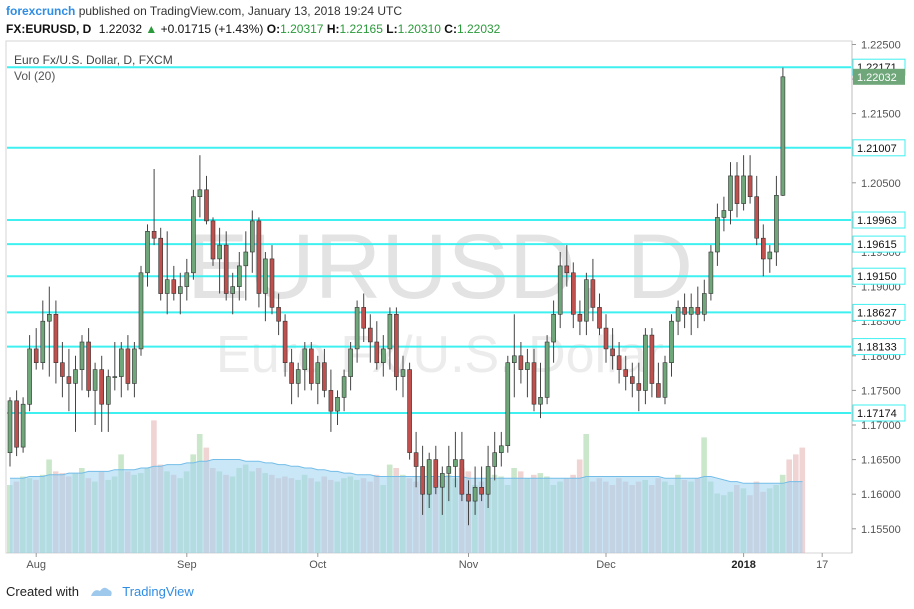 This screenshot has height=609, width=914. I want to click on change-value: +0.01715 (+1.43%), so click(212, 29).